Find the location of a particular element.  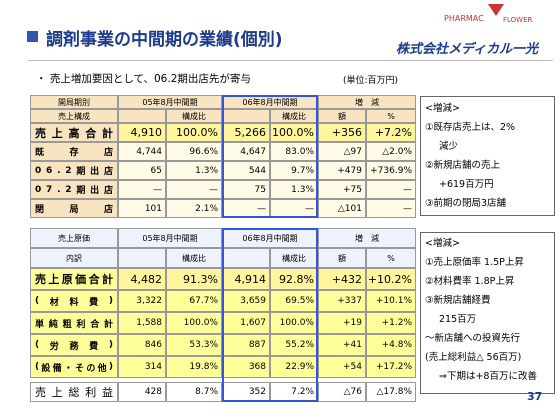

data-cell: 8.7% is located at coordinates (194, 392).